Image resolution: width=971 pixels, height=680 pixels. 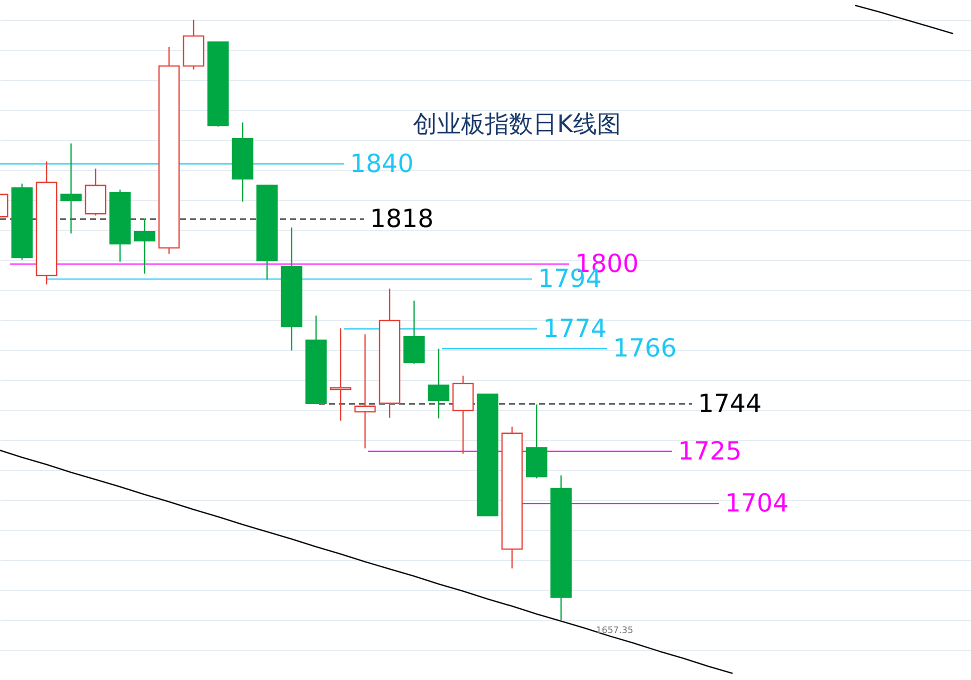 I want to click on annotation: 1774, so click(x=575, y=328).